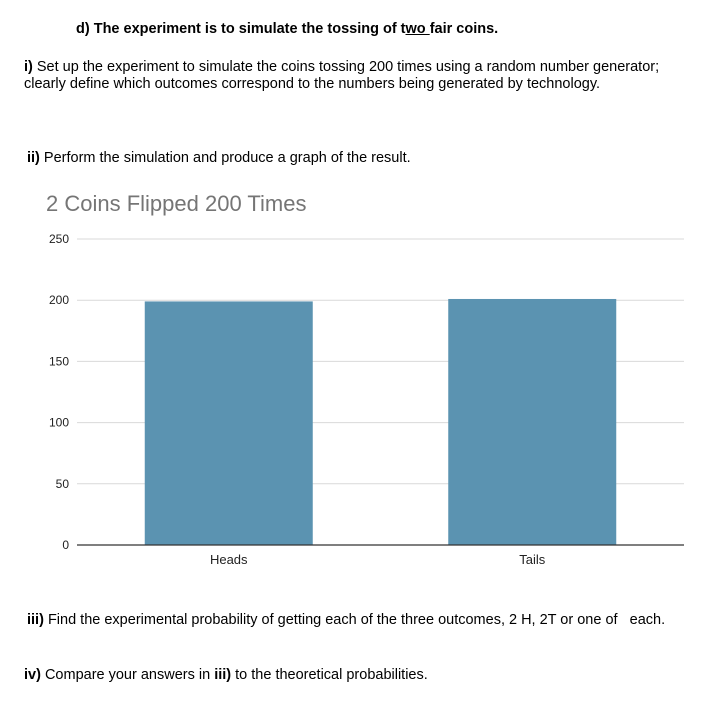  What do you see at coordinates (229, 559) in the screenshot?
I see `x-category-label: Heads` at bounding box center [229, 559].